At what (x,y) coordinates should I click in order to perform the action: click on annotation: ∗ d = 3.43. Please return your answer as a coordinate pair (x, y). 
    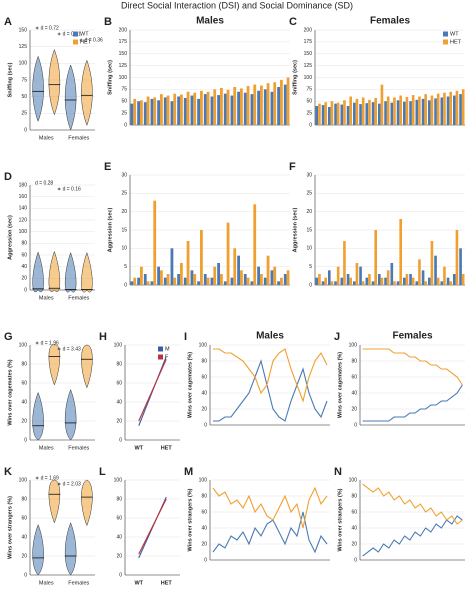
    Looking at the image, I should click on (69, 349).